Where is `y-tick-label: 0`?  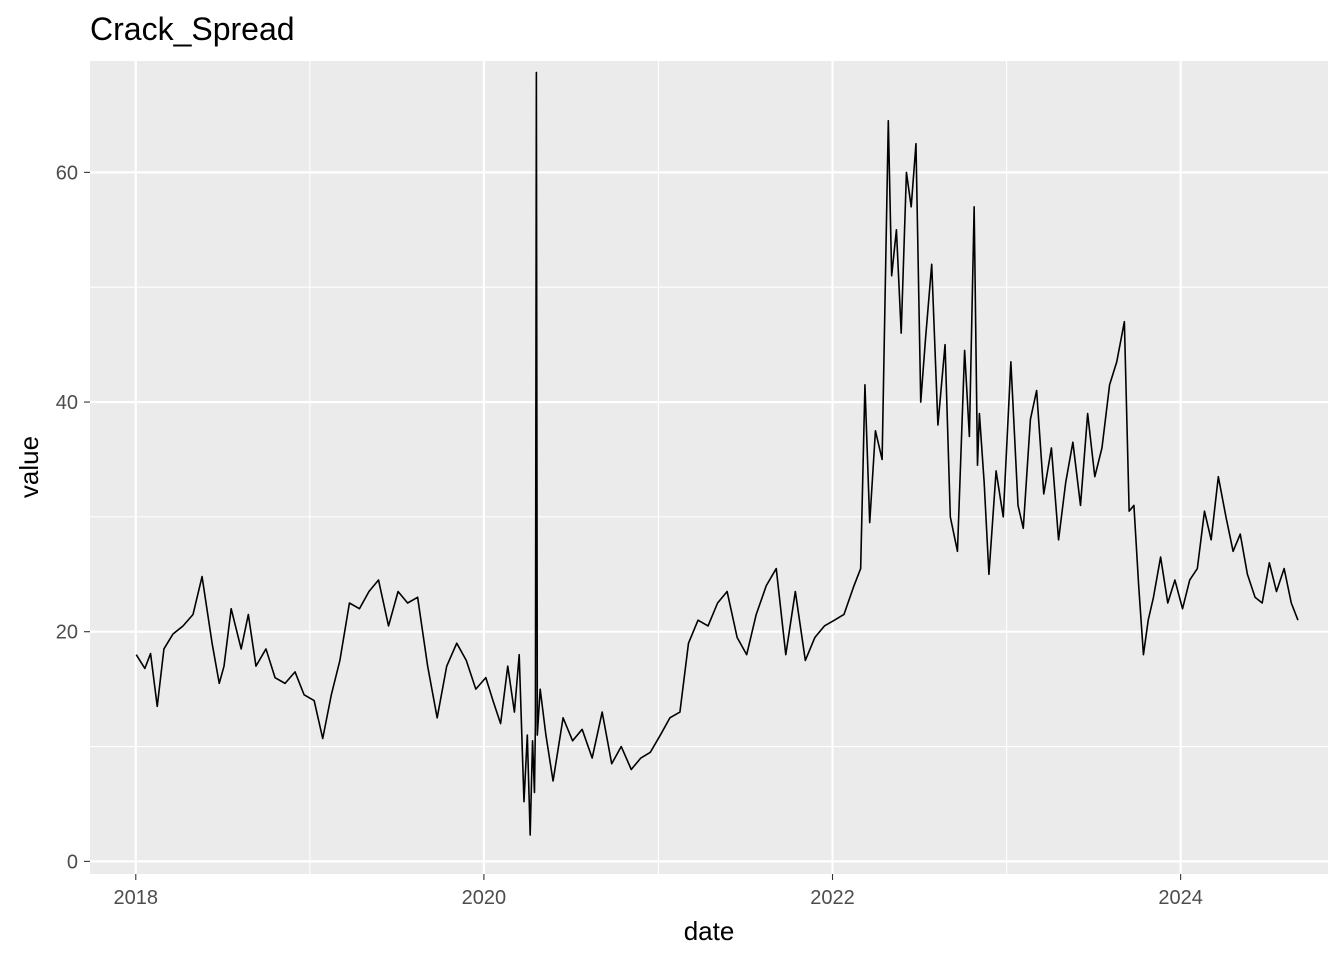
y-tick-label: 0 is located at coordinates (72, 862).